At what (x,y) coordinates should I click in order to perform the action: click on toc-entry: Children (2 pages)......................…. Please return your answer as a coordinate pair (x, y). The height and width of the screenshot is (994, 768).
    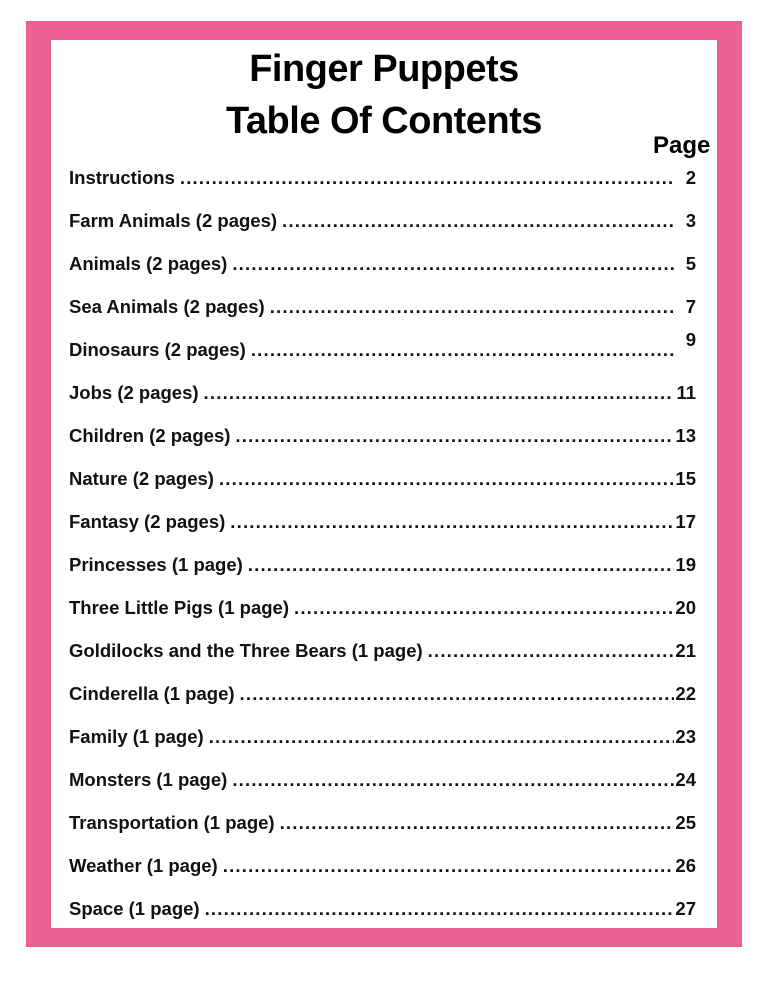
    Looking at the image, I should click on (371, 438).